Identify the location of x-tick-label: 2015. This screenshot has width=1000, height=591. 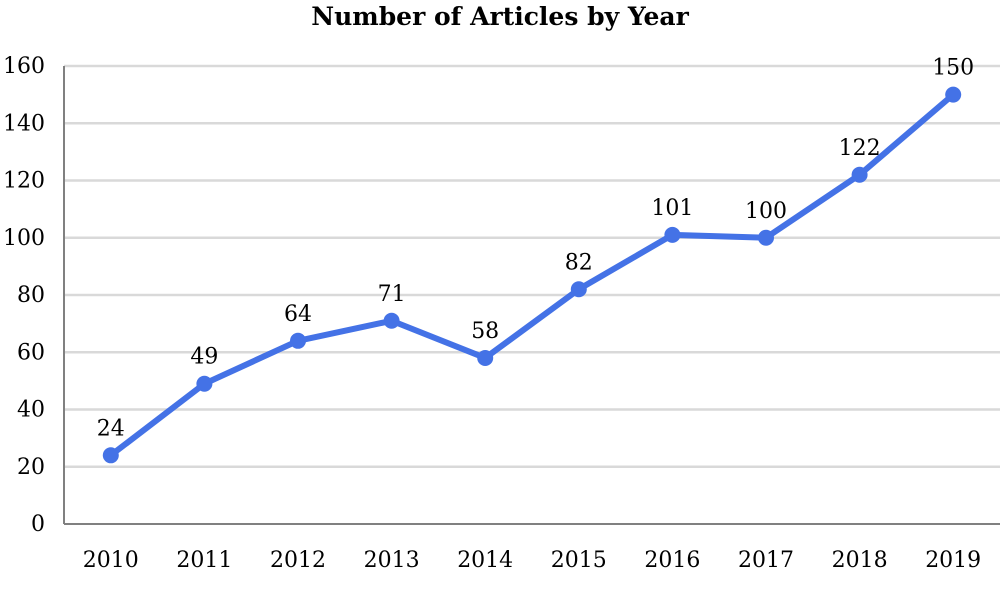
(579, 560).